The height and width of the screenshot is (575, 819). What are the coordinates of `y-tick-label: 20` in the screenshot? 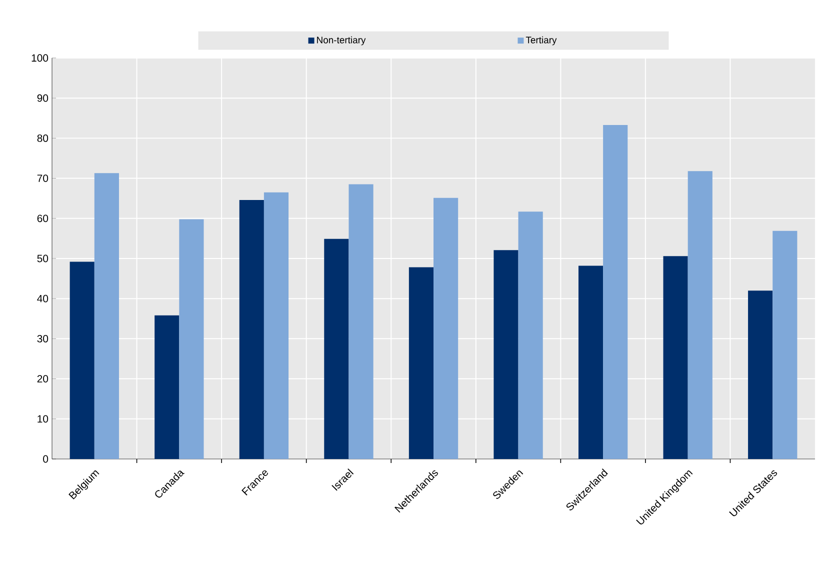 It's located at (42, 378).